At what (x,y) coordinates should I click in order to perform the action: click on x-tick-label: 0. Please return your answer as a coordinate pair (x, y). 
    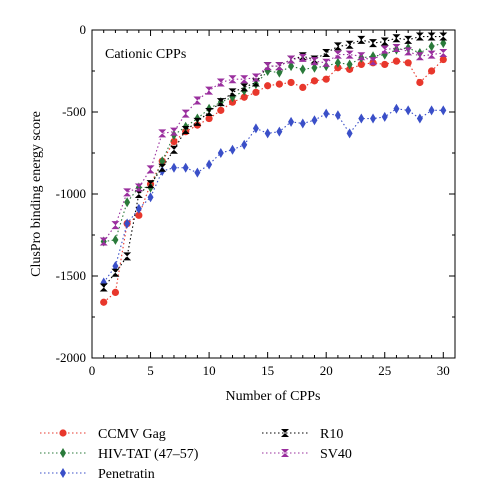
    Looking at the image, I should click on (92, 370).